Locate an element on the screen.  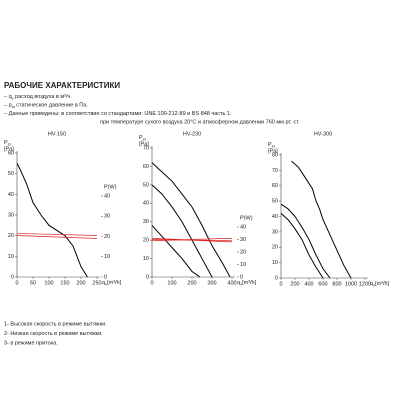
x-tick-label: 250 is located at coordinates (96, 283).